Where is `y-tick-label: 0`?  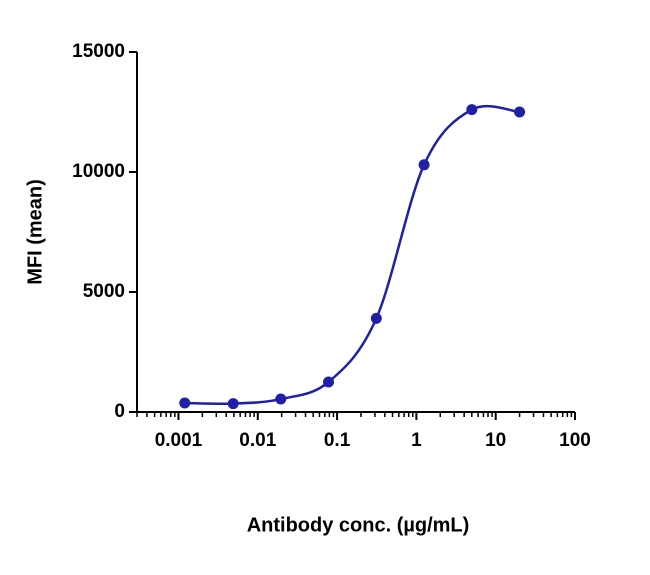 y-tick-label: 0 is located at coordinates (119, 411).